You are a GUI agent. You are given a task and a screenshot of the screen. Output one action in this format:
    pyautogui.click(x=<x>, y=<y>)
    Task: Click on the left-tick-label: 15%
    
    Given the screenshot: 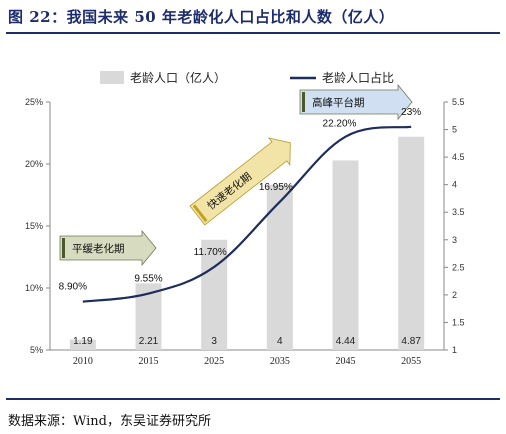 What is the action you would take?
    pyautogui.click(x=34, y=226)
    